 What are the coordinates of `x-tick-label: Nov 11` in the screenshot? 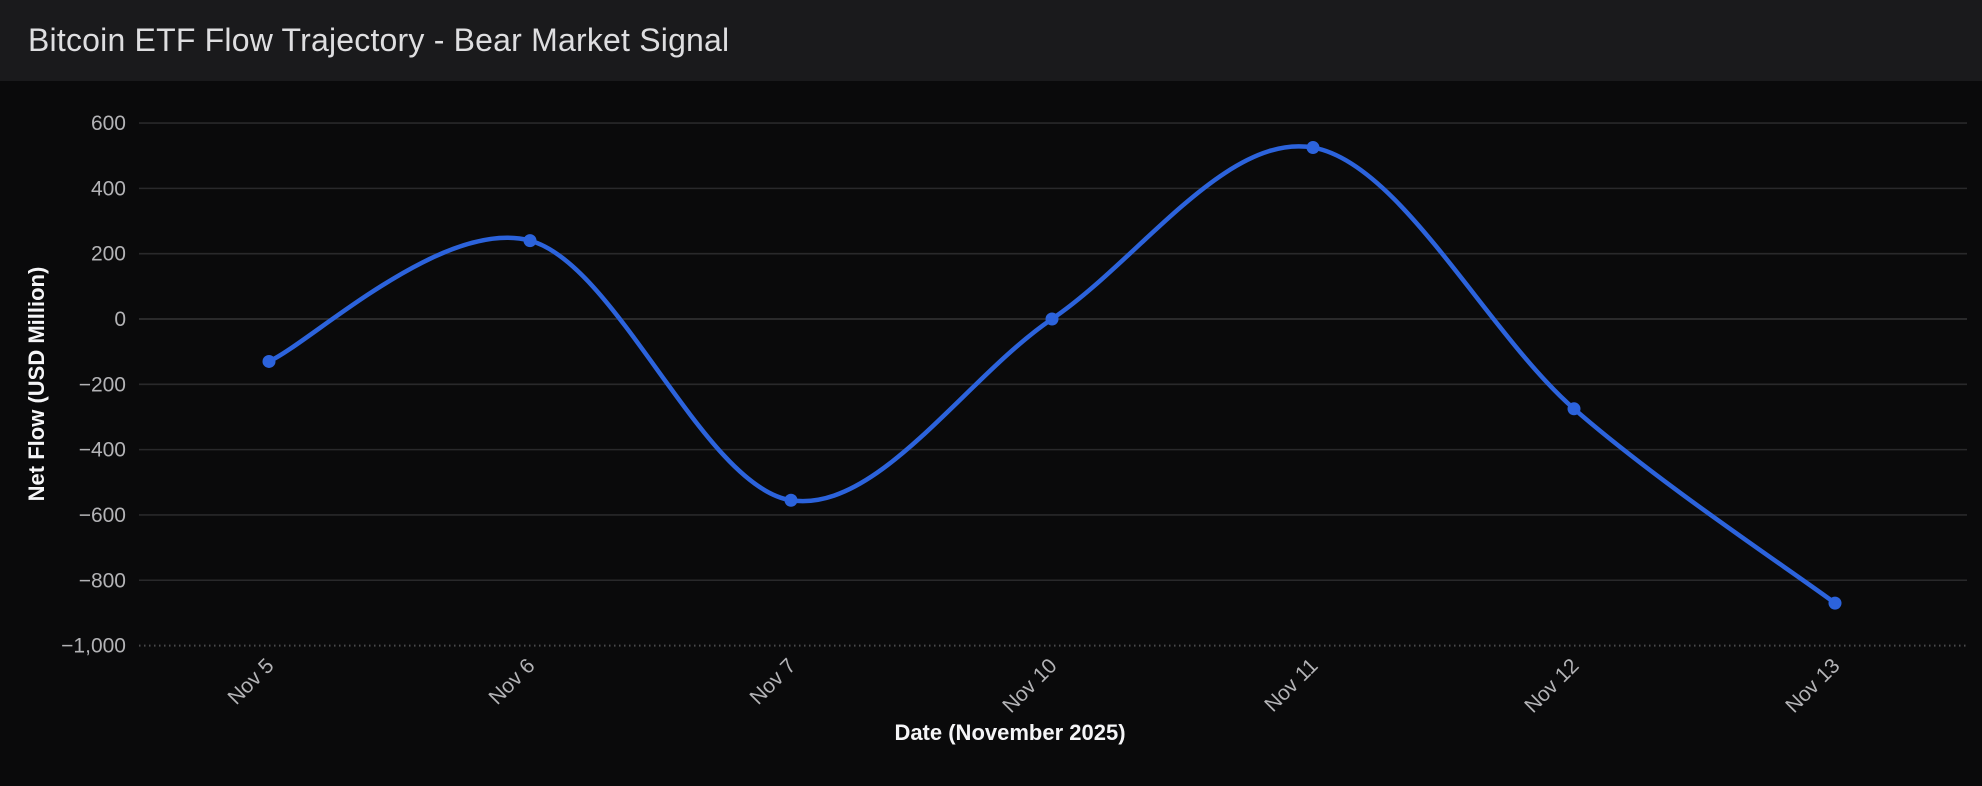 It's located at (1291, 685).